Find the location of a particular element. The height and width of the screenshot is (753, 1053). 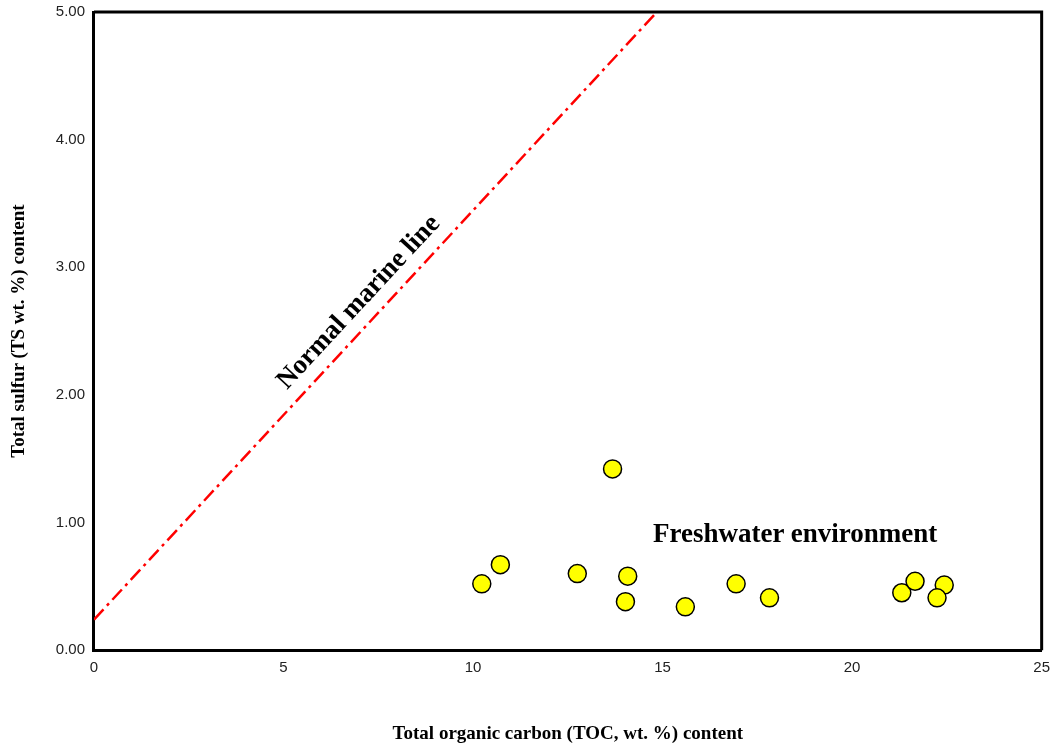

y-tick-label: 4.00 is located at coordinates (70, 138).